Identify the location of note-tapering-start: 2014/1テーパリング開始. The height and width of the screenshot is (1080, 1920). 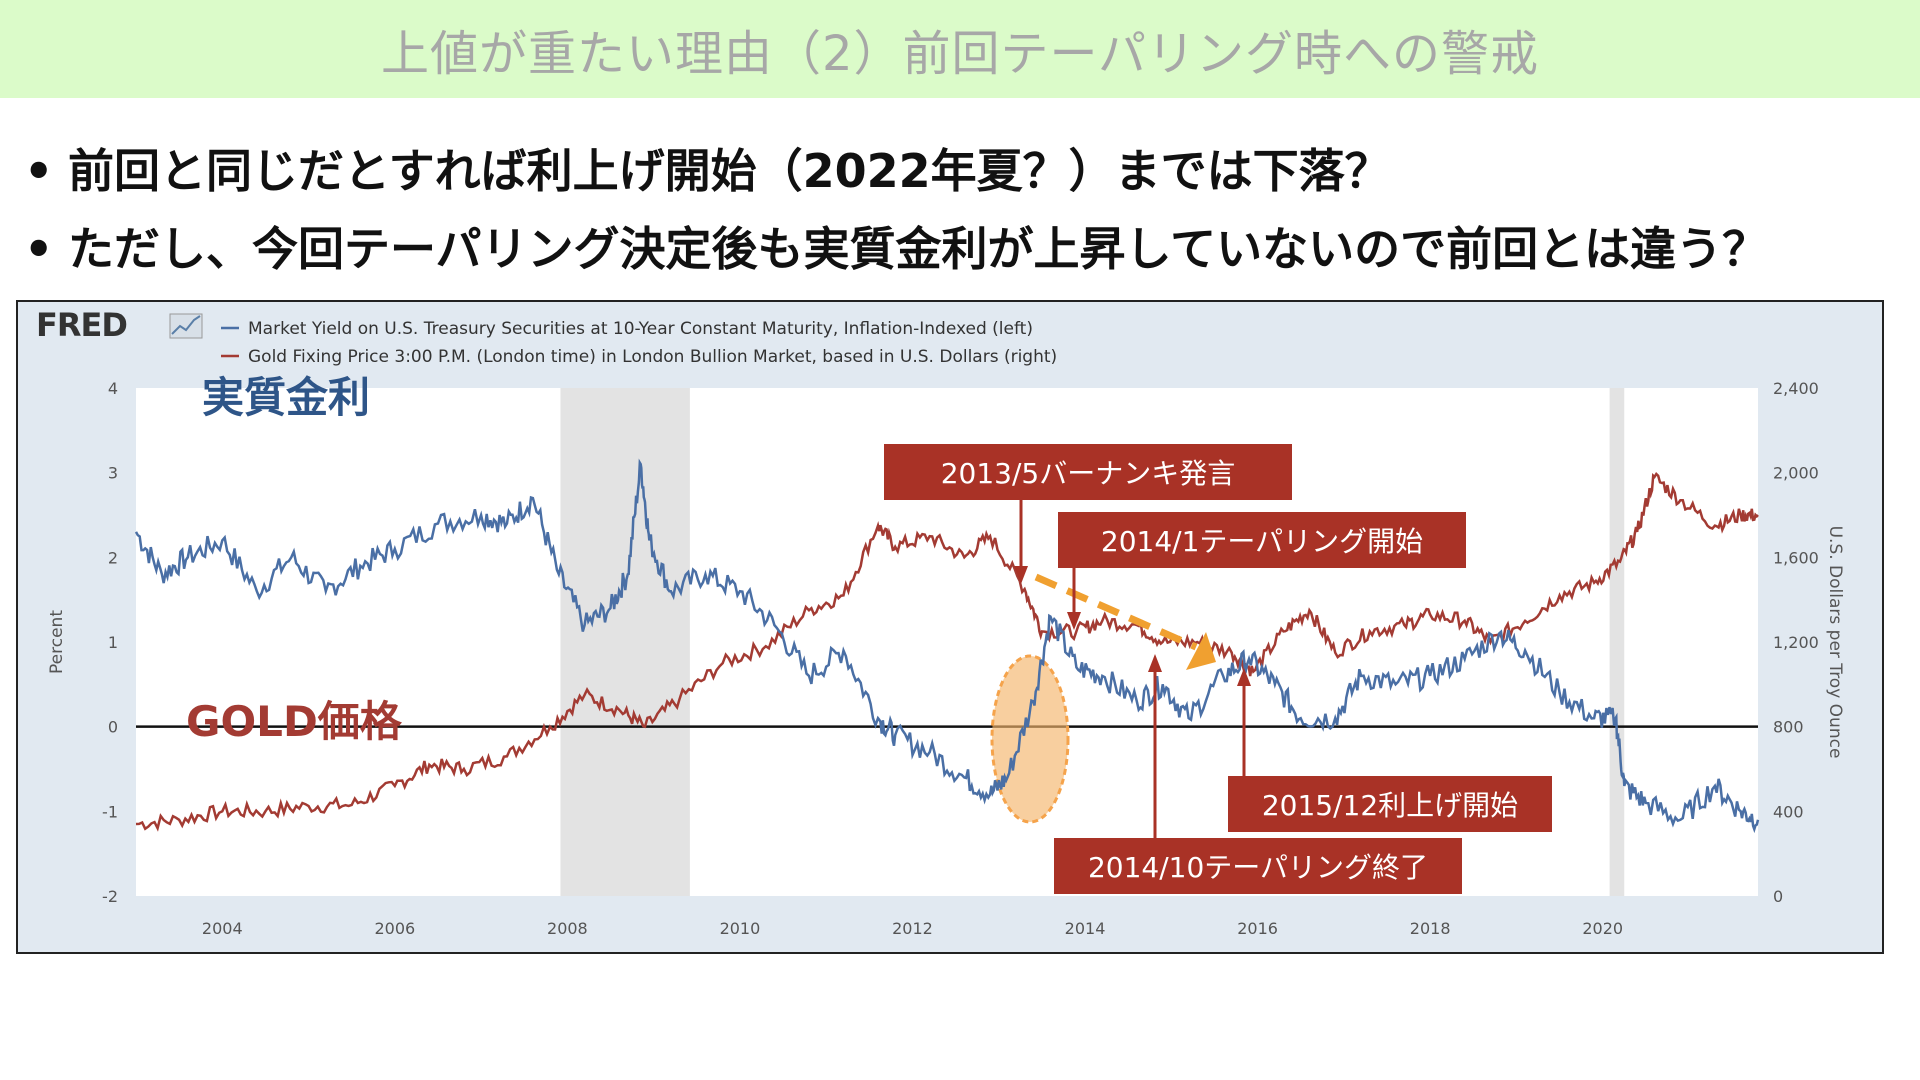
(1262, 540).